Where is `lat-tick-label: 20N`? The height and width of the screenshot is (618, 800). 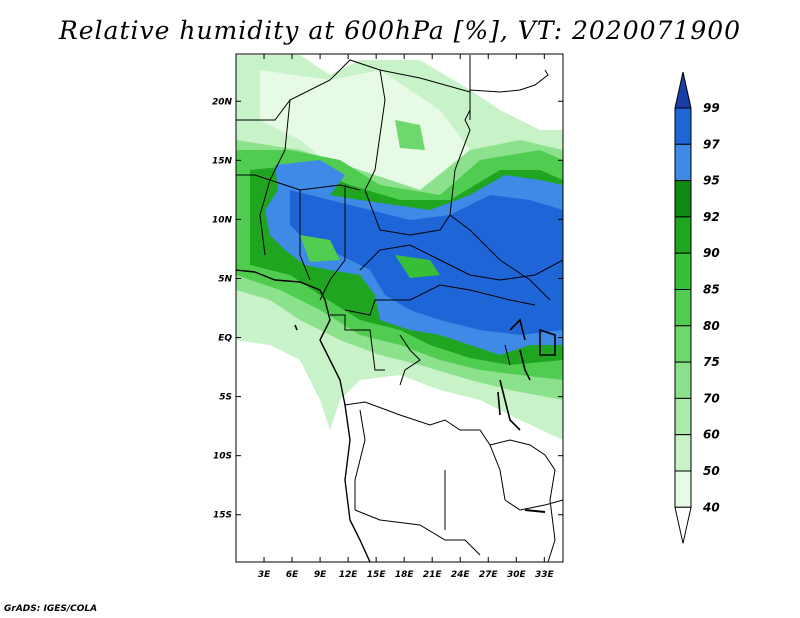
lat-tick-label: 20N is located at coordinates (222, 102).